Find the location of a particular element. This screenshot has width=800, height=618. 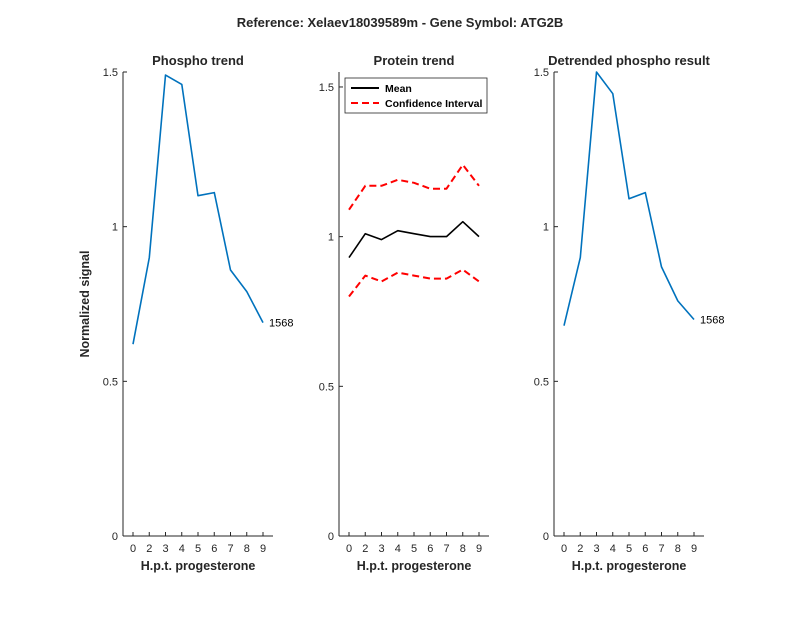

legend-entry-label: Confidence Interval is located at coordinates (434, 104).